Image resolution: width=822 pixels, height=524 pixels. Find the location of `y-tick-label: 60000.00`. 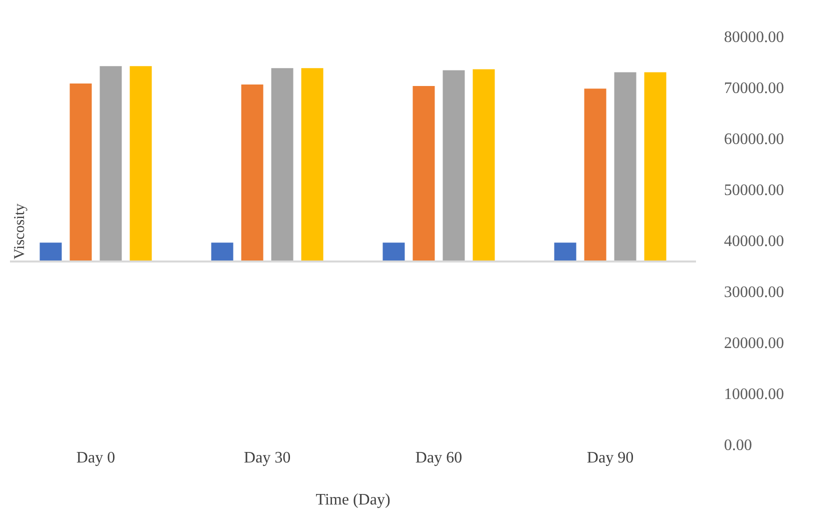

y-tick-label: 60000.00 is located at coordinates (754, 139).